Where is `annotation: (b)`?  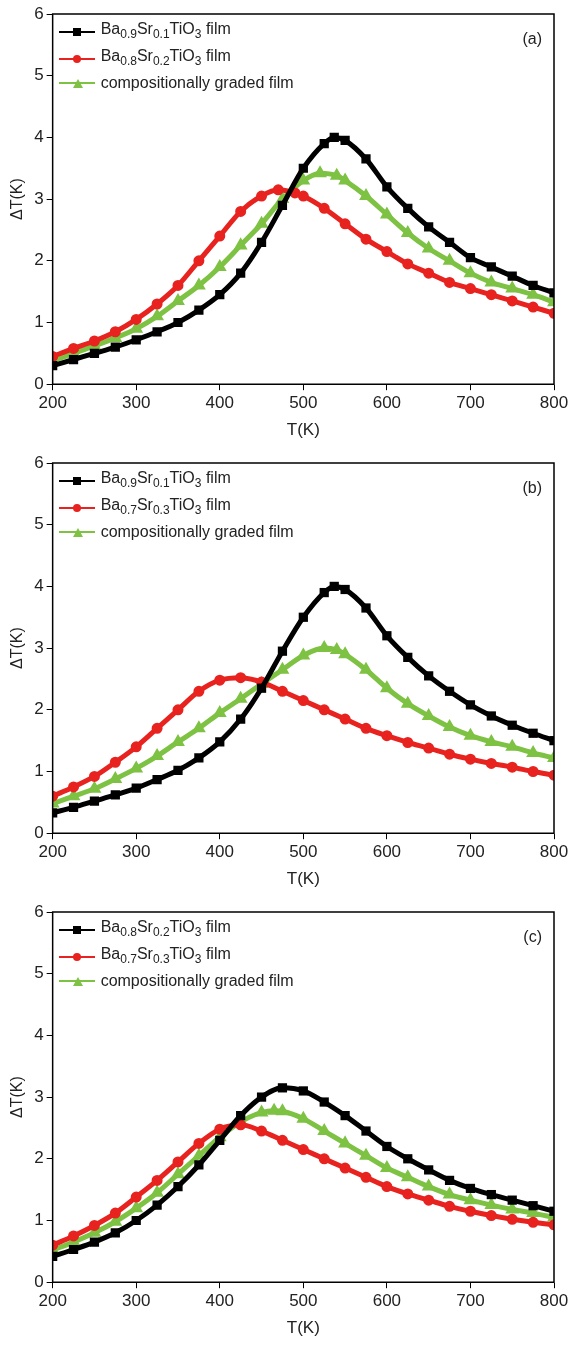
annotation: (b) is located at coordinates (532, 488).